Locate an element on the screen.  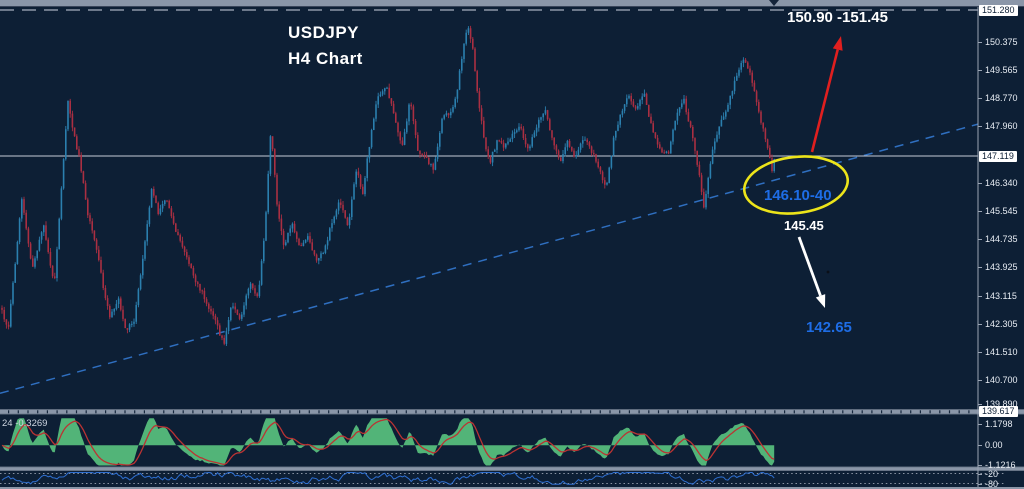
annotation-level-145: 145.45 is located at coordinates (804, 225).